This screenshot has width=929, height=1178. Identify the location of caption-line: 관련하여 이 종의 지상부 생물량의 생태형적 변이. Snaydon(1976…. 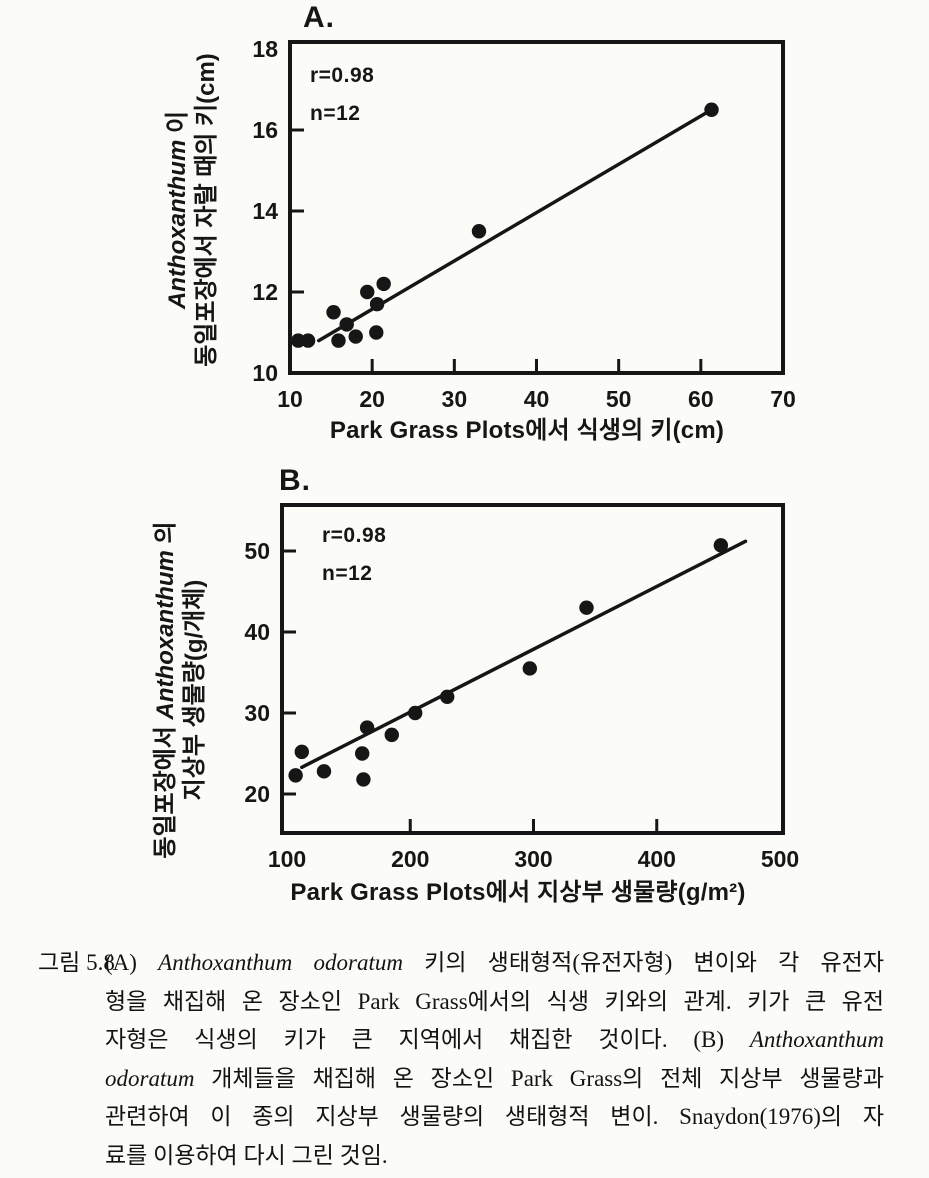
(494, 1117).